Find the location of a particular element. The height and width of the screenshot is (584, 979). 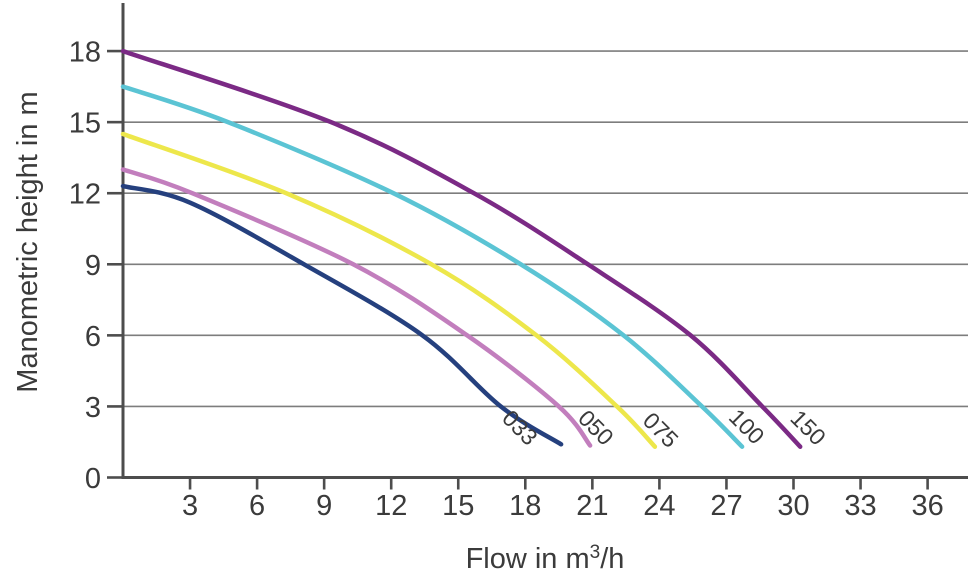

curve-label-050: 050 is located at coordinates (596, 428).